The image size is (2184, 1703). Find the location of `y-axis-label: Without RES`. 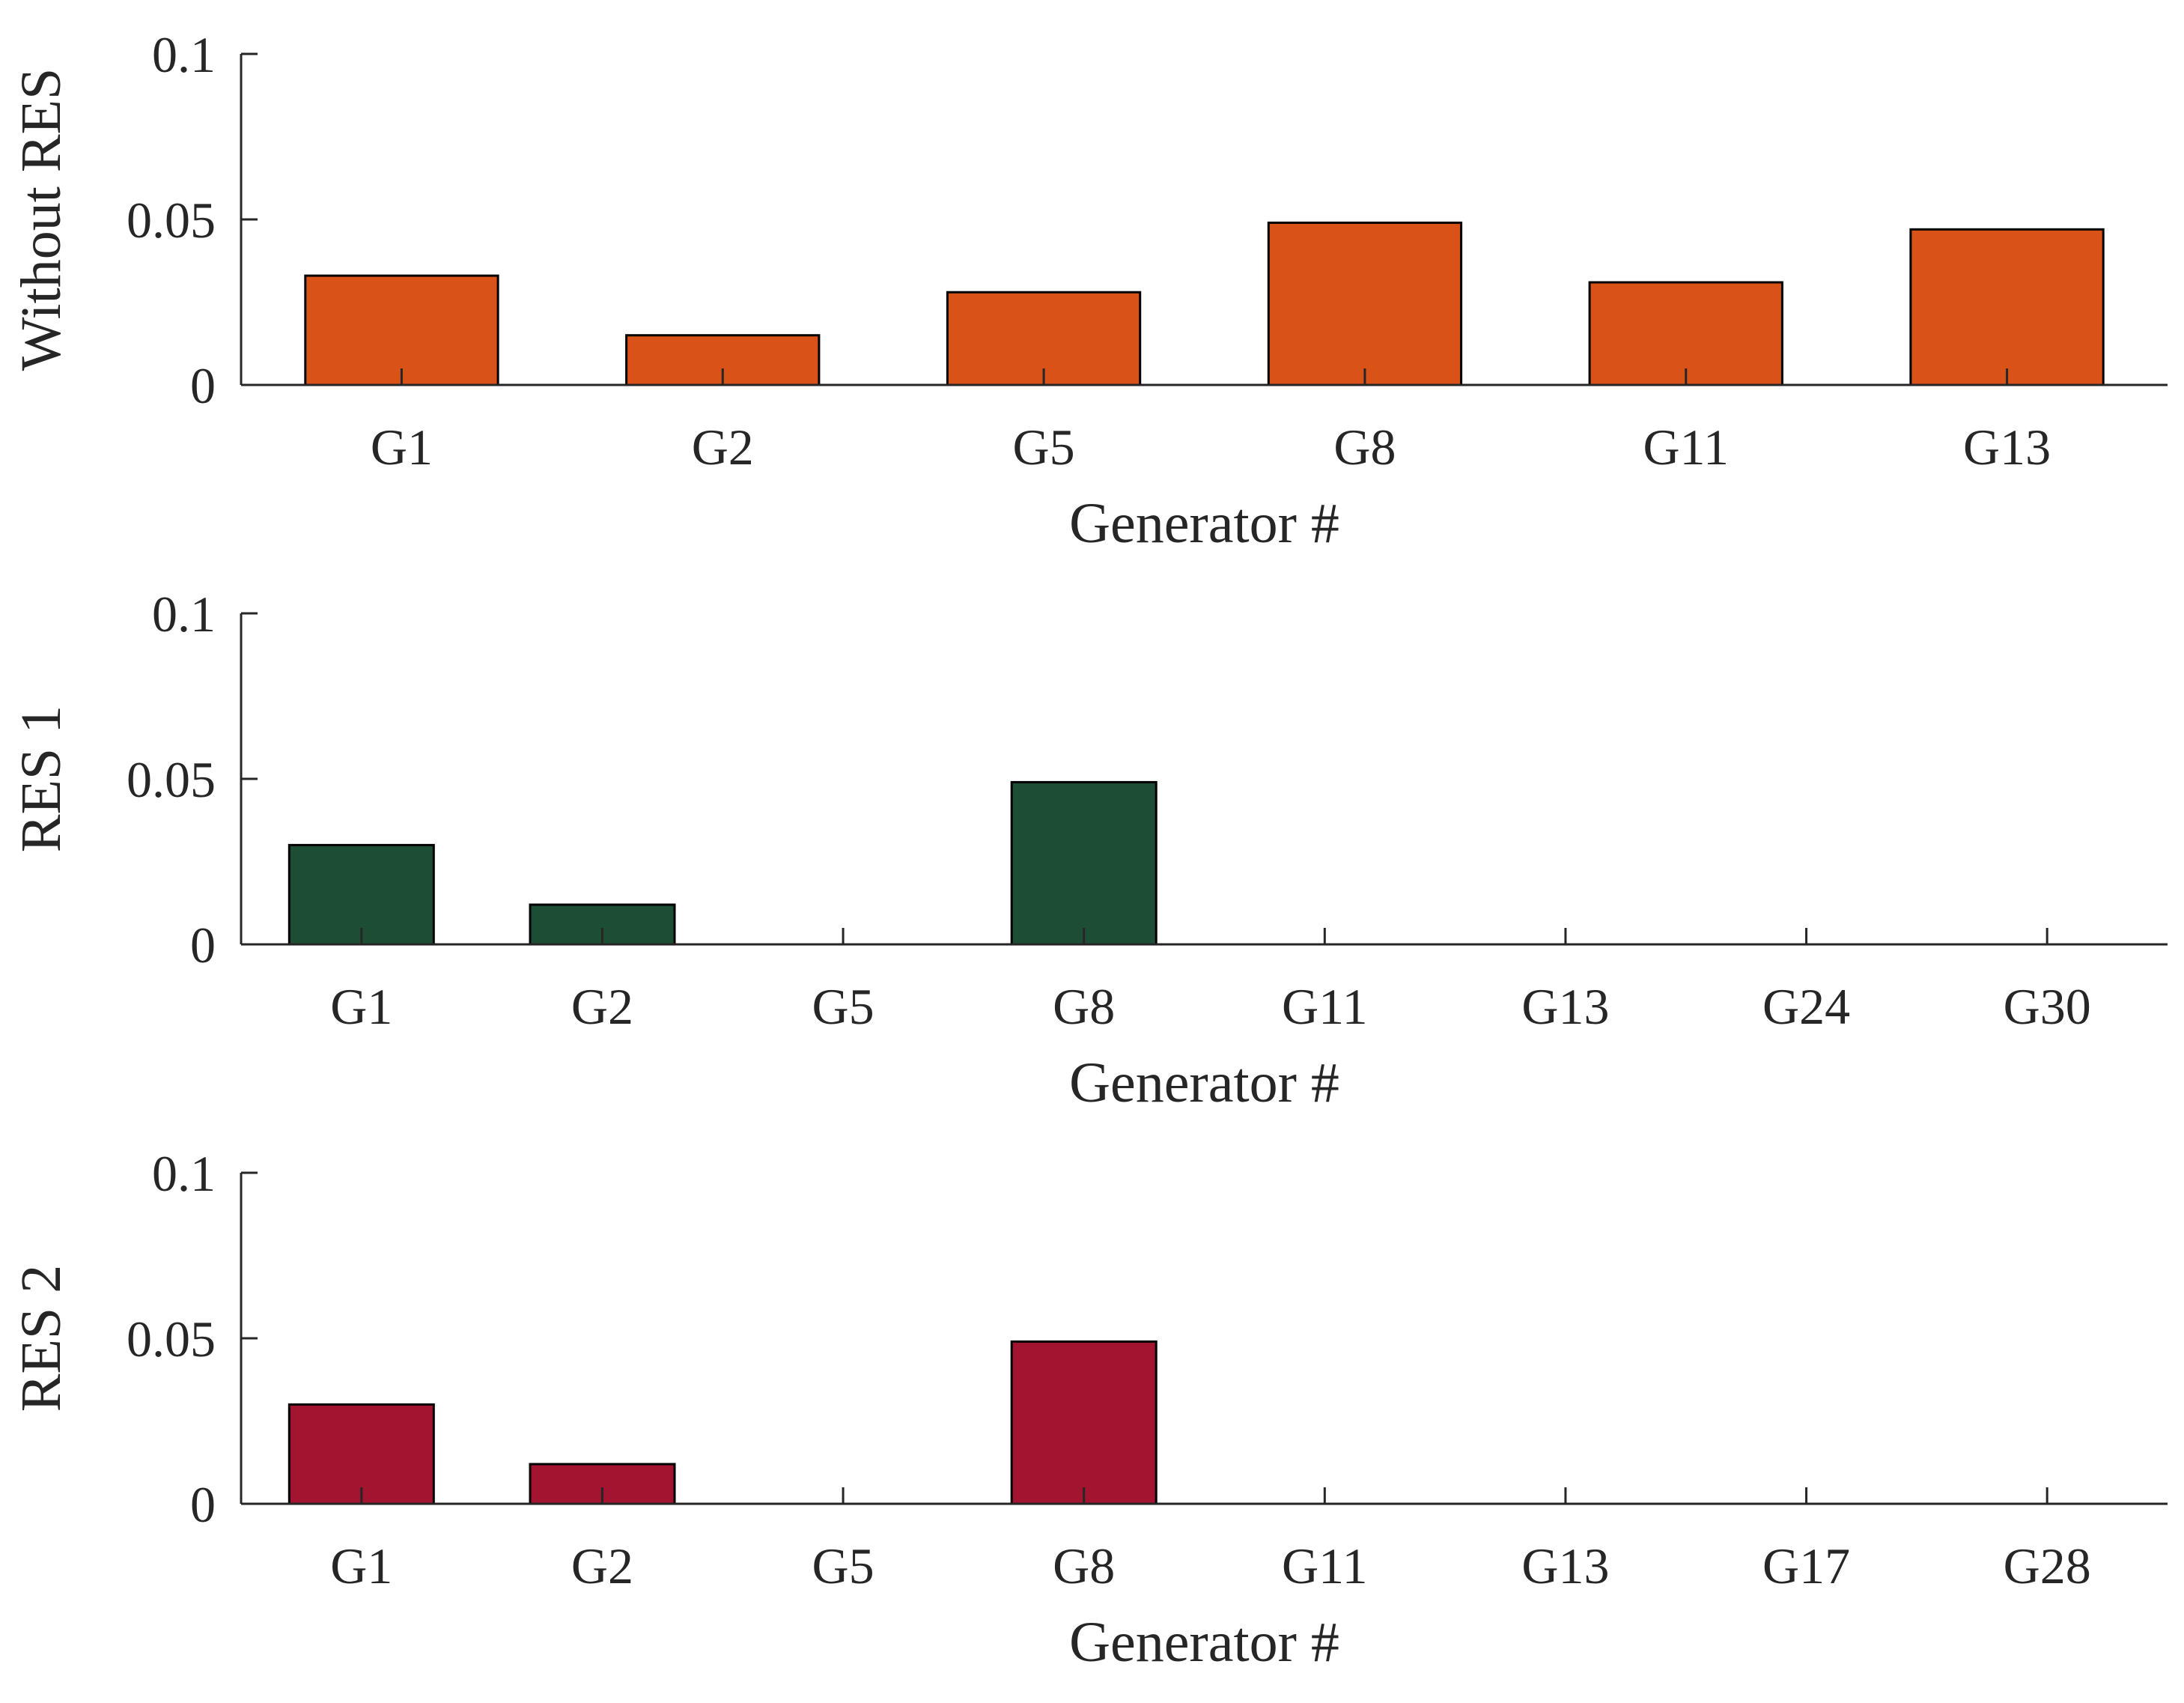

y-axis-label: Without RES is located at coordinates (41, 219).